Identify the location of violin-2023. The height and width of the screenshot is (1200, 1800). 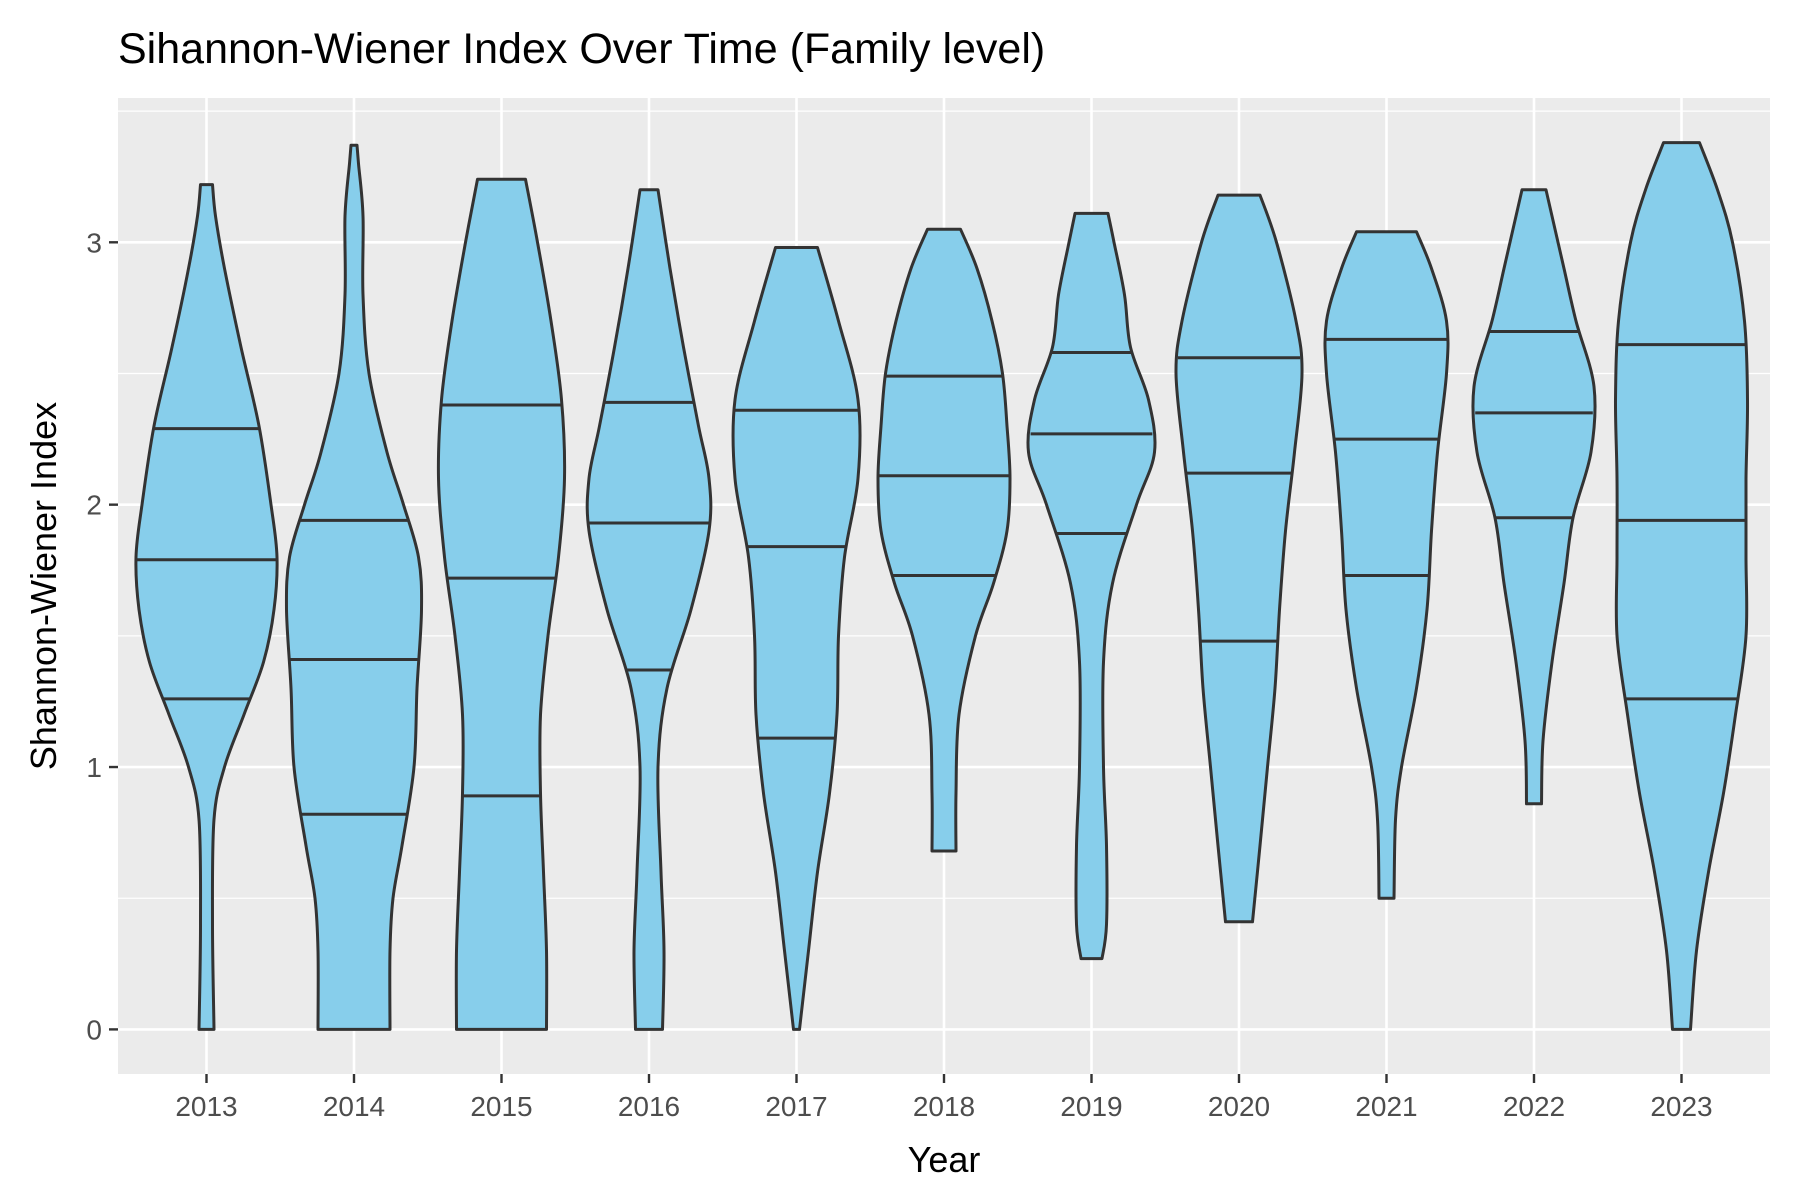
(1681, 586).